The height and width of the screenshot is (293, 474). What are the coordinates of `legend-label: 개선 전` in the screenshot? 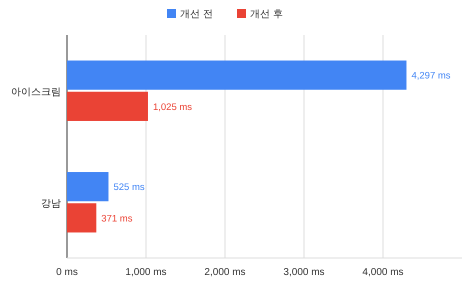 It's located at (196, 14).